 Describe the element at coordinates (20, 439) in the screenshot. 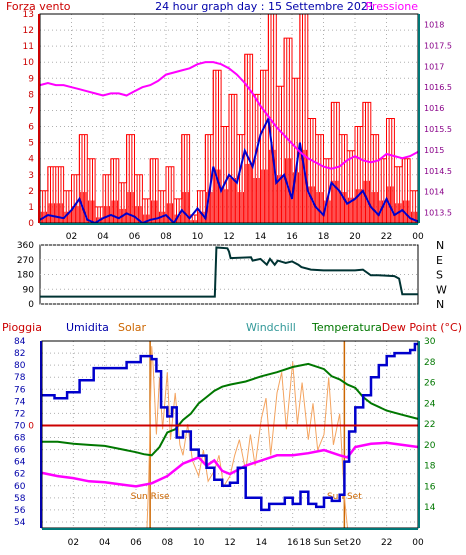

I see `y-tick-label-humidity: 68` at that location.